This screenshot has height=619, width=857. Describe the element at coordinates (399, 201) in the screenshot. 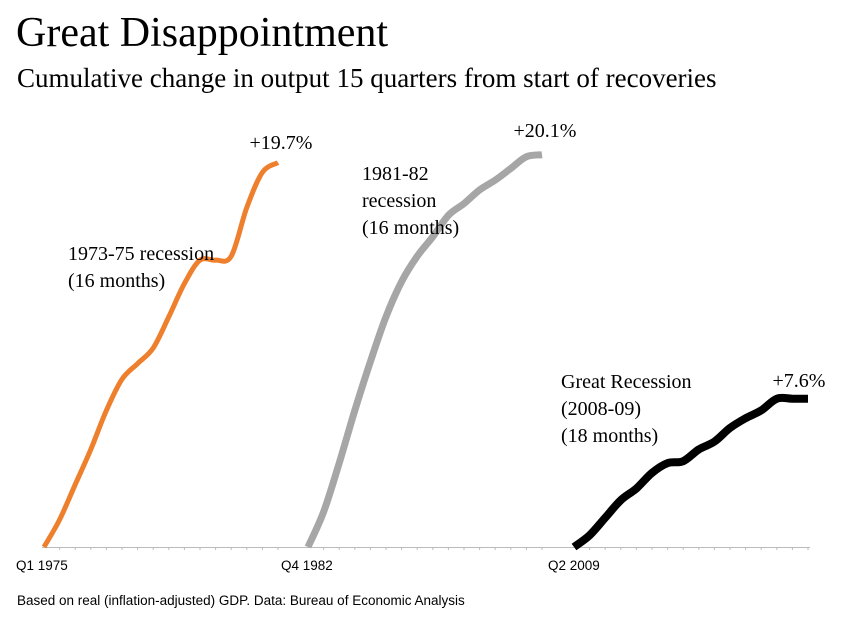

I see `series-label: recession` at that location.